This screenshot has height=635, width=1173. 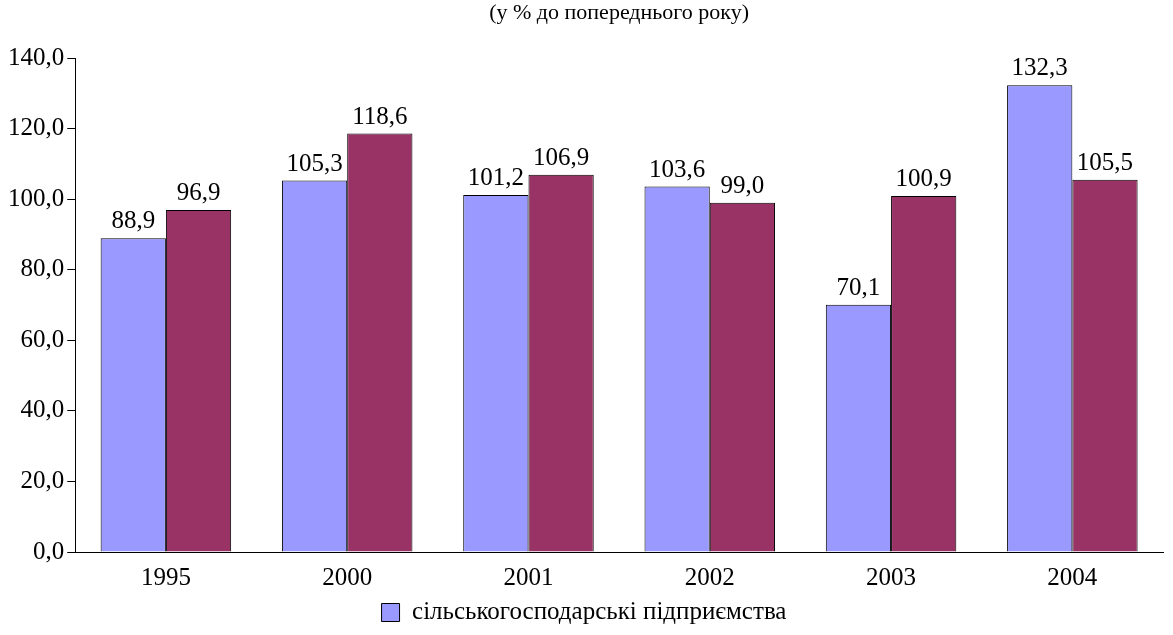 I want to click on y-tick-label: 0,0, so click(x=49, y=550).